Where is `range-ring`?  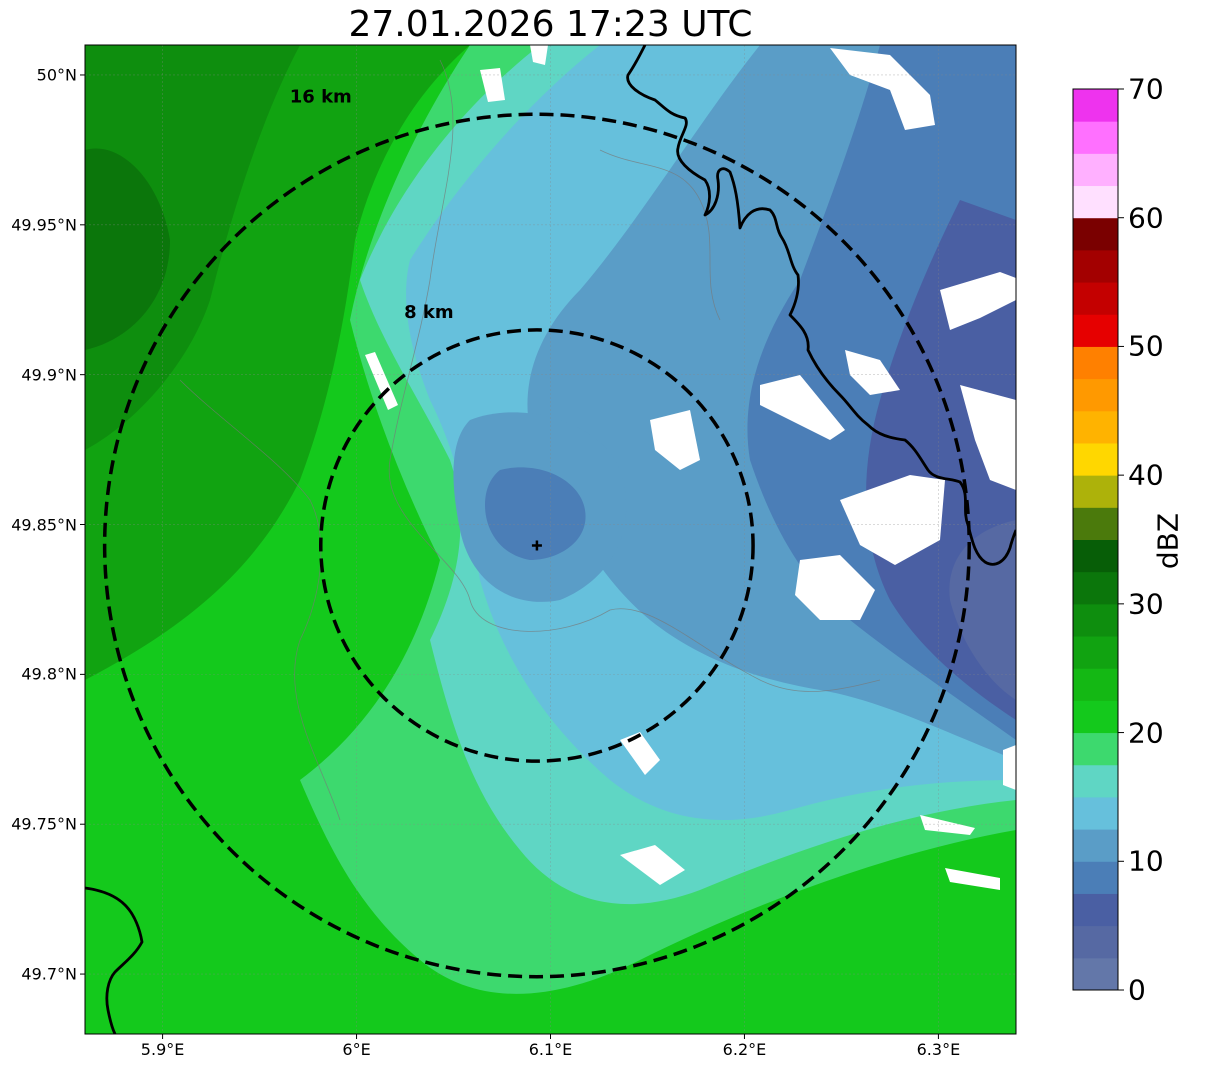 range-ring is located at coordinates (537, 545).